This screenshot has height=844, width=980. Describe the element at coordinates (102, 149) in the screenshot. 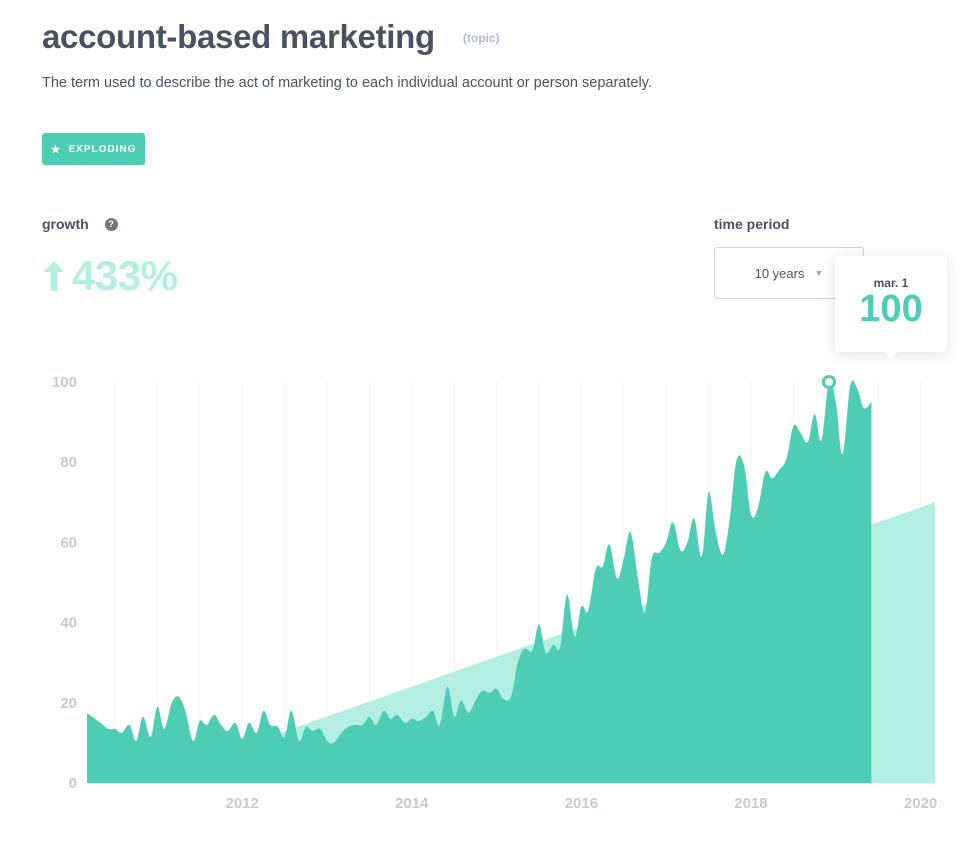

I see `badge-label: EXPLODING` at that location.